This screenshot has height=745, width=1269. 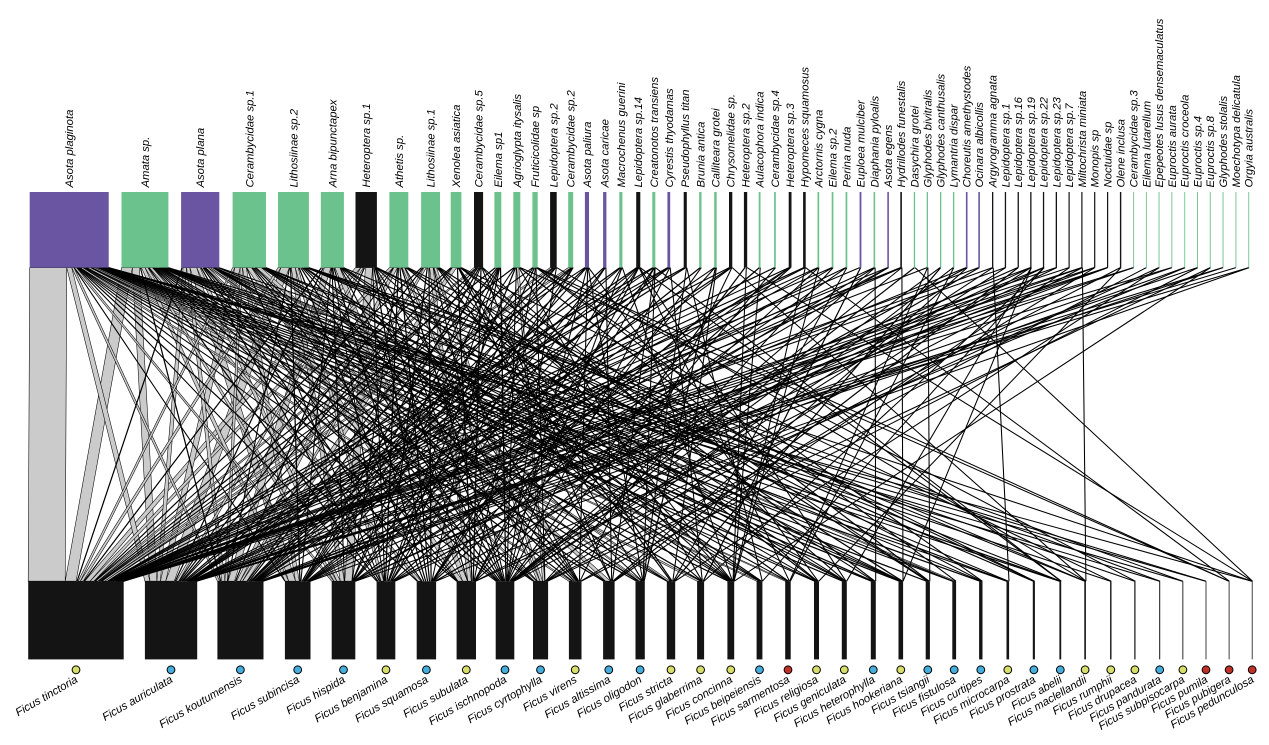 What do you see at coordinates (746, 145) in the screenshot?
I see `svg-text: Heteroptera sp.2` at bounding box center [746, 145].